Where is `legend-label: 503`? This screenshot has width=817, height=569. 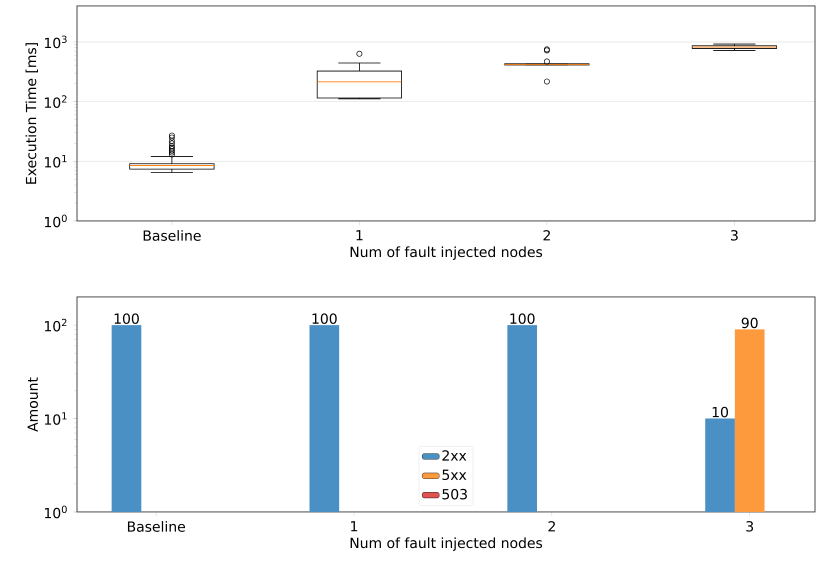 legend-label: 503 is located at coordinates (454, 494).